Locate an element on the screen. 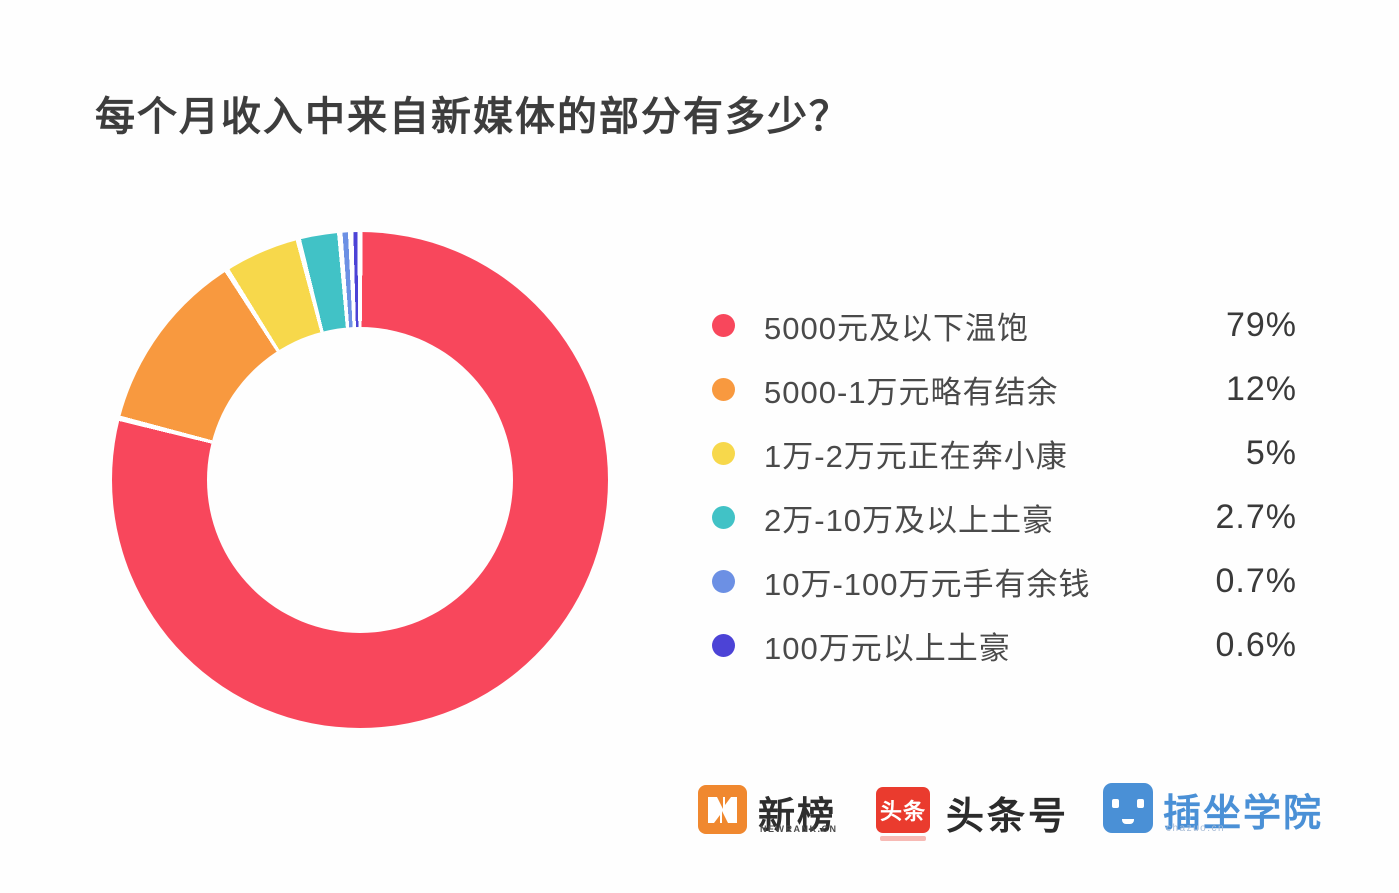 This screenshot has width=1399, height=893. legend-value: 2.7% is located at coordinates (1256, 516).